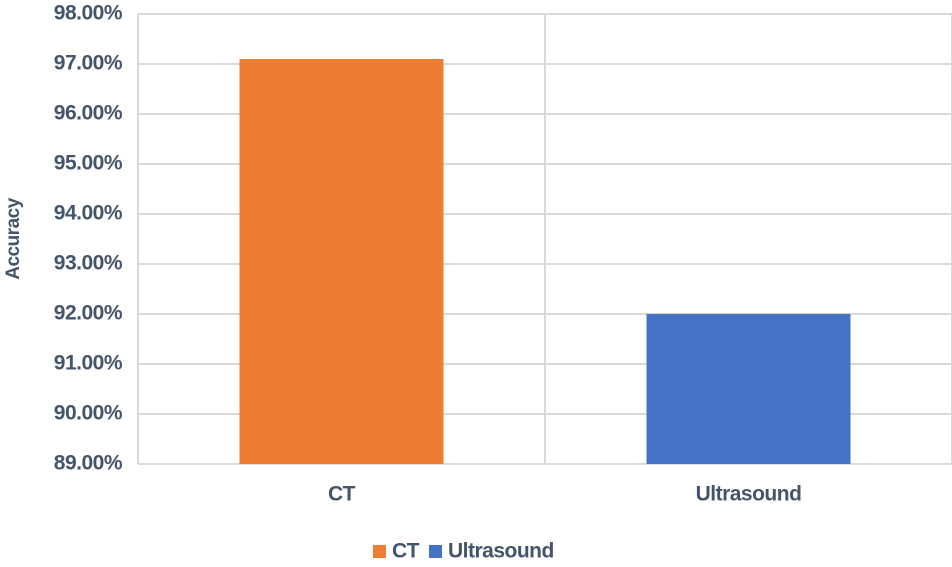 This screenshot has width=952, height=567. Describe the element at coordinates (748, 389) in the screenshot. I see `bar` at that location.